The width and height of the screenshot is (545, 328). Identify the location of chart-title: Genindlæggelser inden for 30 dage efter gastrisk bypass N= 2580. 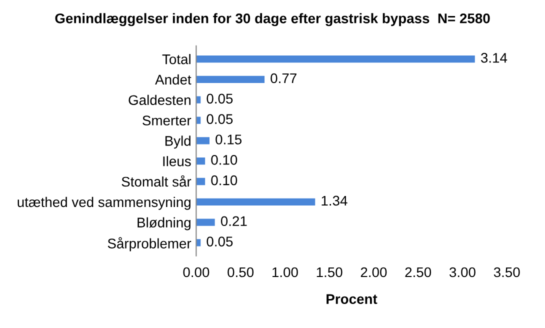
(272, 19).